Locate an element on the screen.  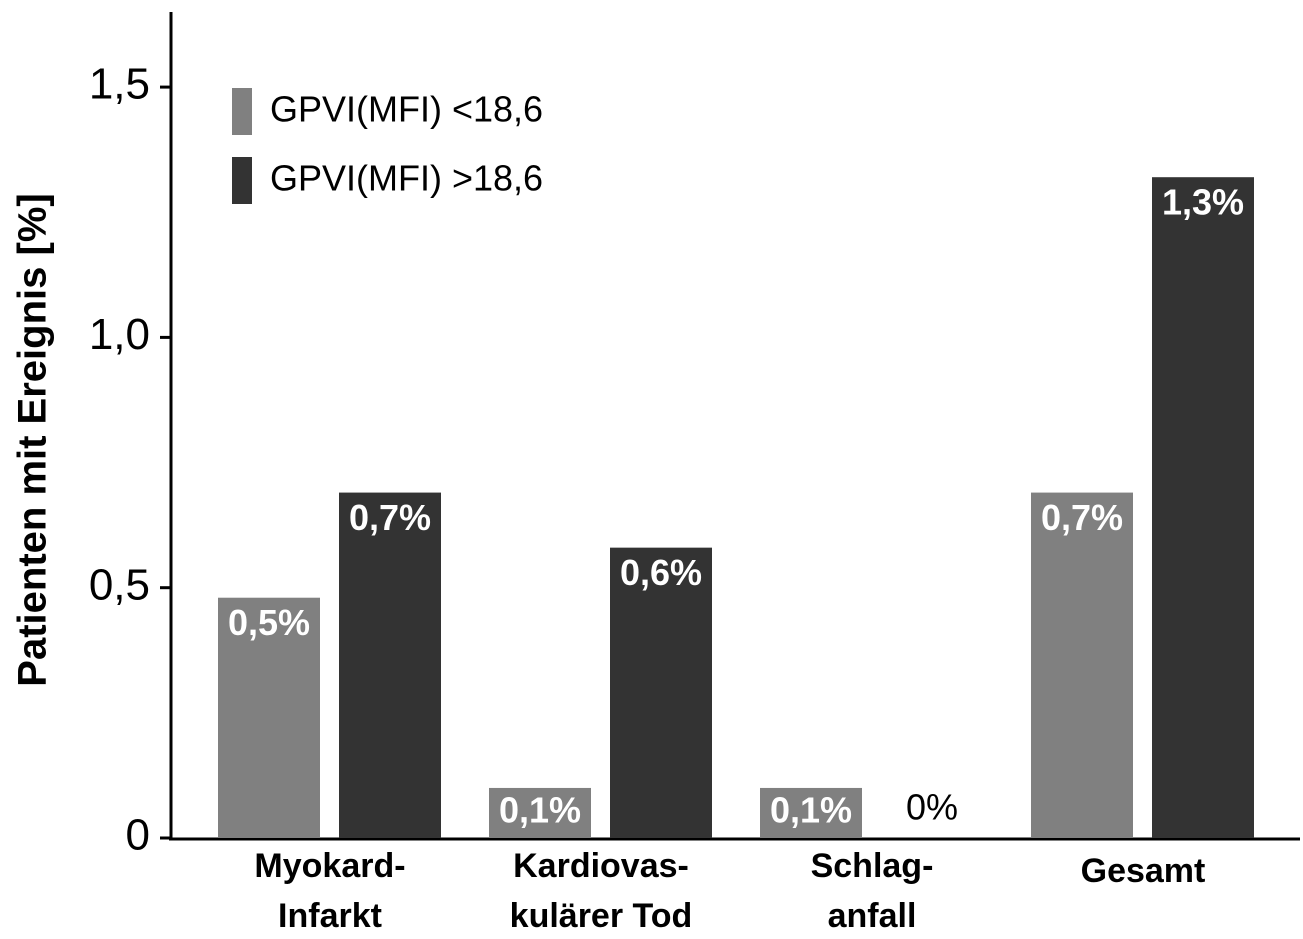
y-tick-label: 1,5 is located at coordinates (119, 84).